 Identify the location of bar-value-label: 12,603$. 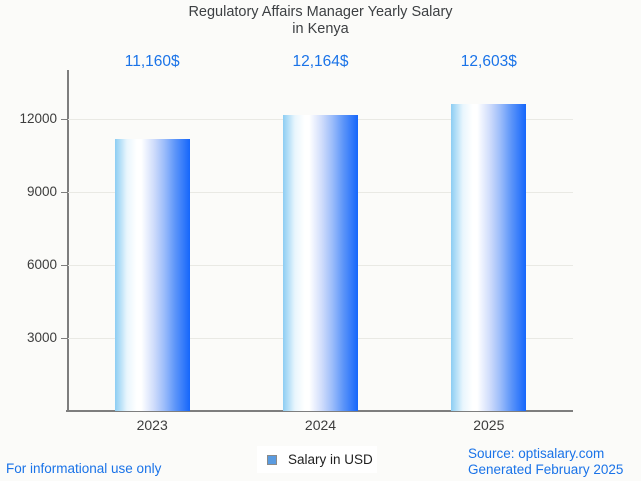
(488, 61).